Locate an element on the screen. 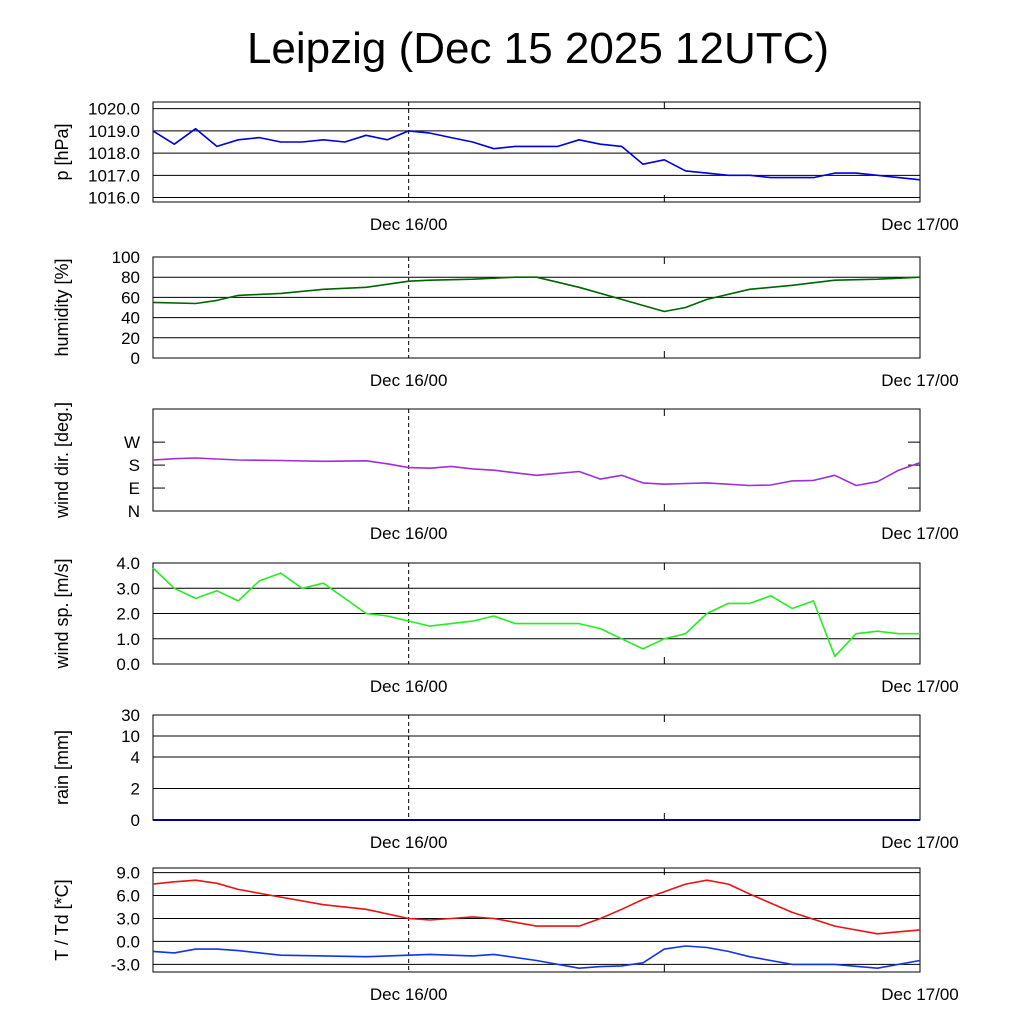  y-tick-label: 1018.0 is located at coordinates (114, 153).